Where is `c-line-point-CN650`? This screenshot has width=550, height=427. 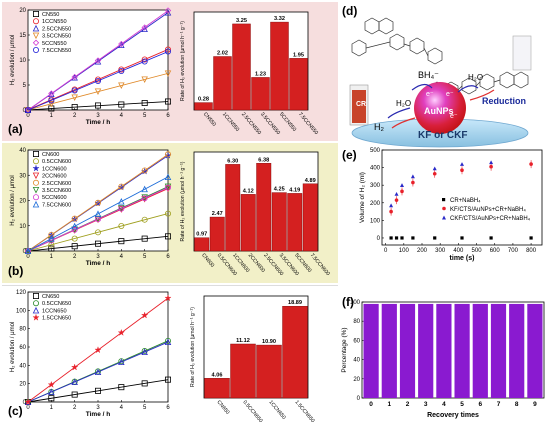
c-line-point-CN650 is located at coordinates (51, 398).